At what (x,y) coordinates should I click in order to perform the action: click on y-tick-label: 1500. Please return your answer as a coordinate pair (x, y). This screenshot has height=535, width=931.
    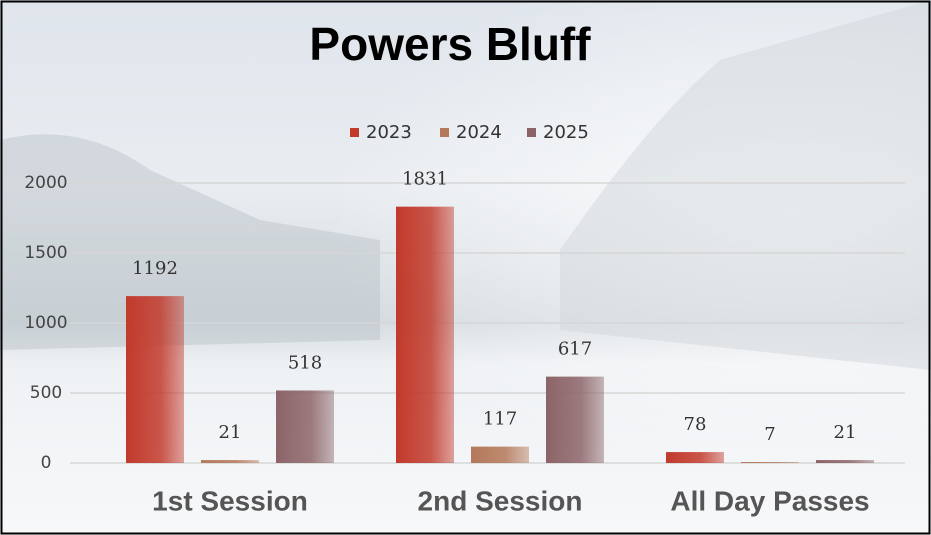
    Looking at the image, I should click on (45, 253).